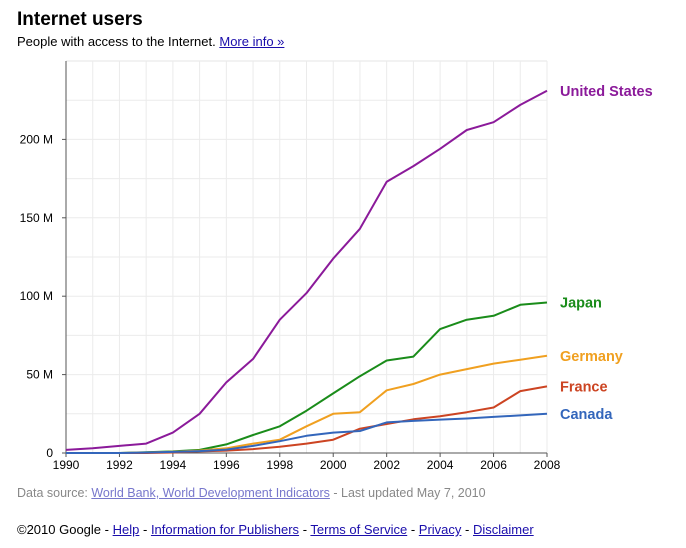 Image resolution: width=686 pixels, height=548 pixels. I want to click on y-tick-label: 100 M, so click(36, 296).